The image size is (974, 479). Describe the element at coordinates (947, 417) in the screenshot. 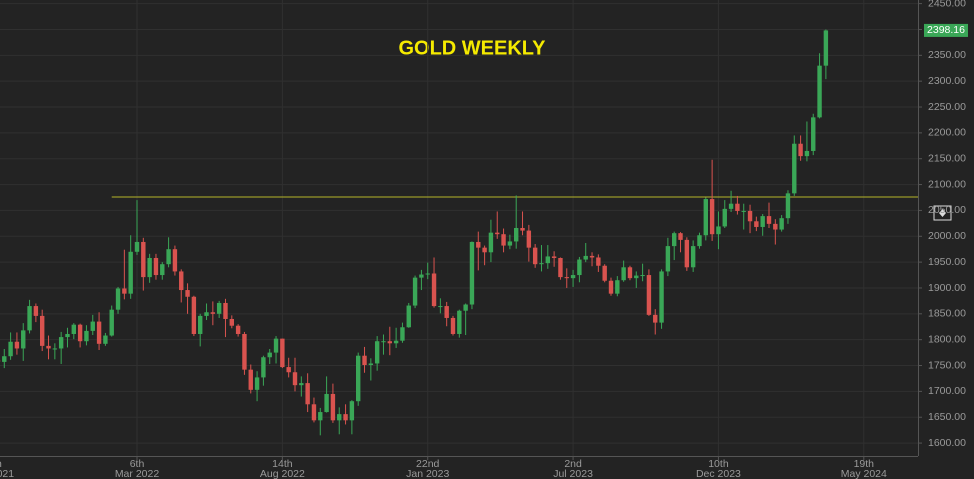

I see `y-tick-label: 1650.00` at that location.